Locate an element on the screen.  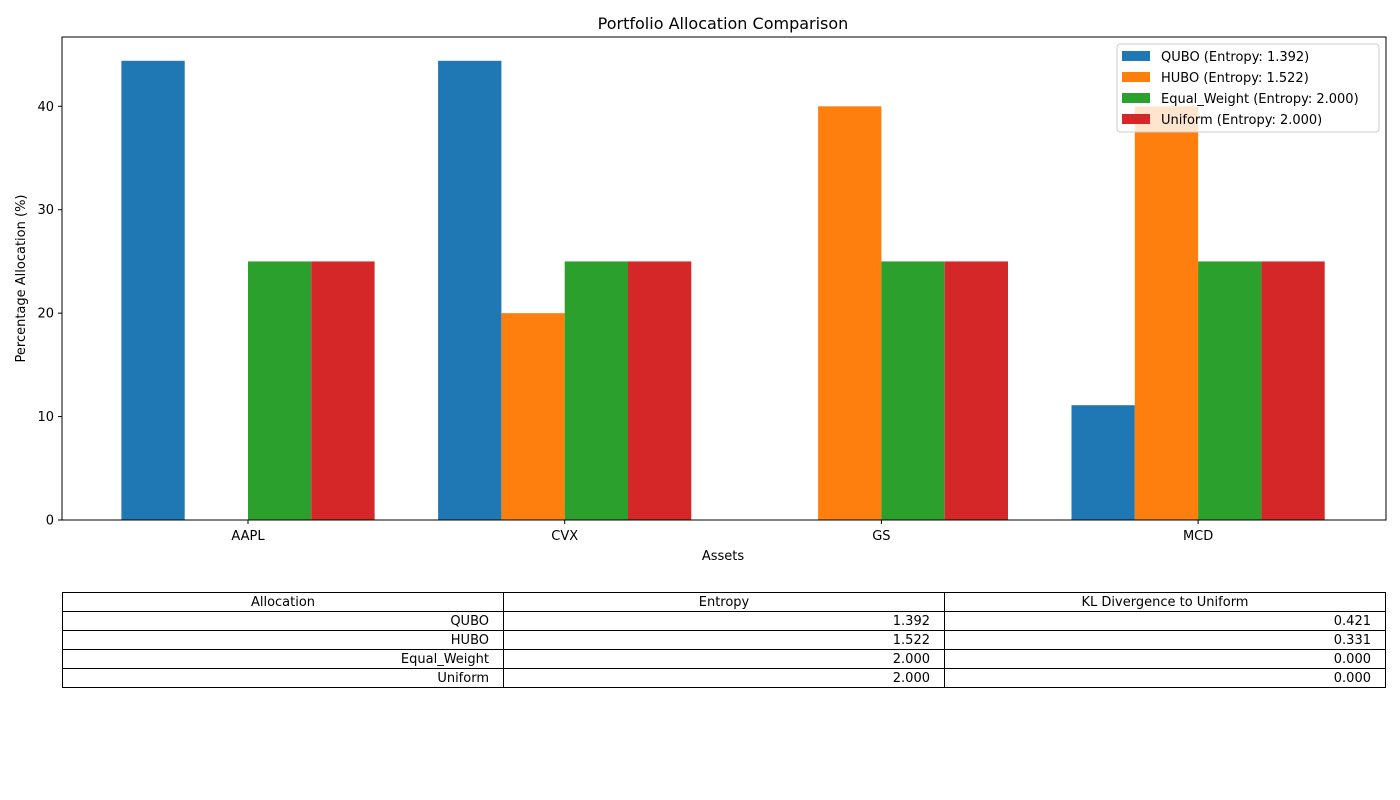
table-header-cell: Allocation is located at coordinates (283, 602).